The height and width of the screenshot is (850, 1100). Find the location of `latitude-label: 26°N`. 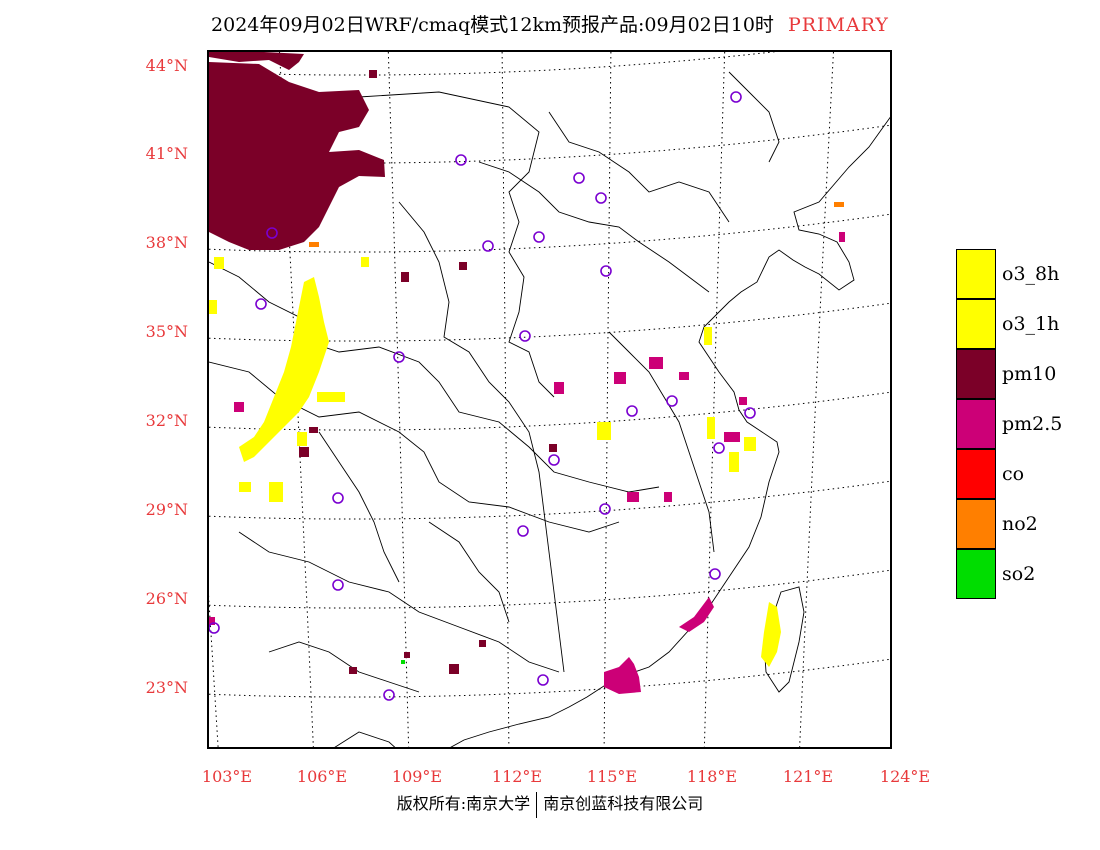

latitude-label: 26°N is located at coordinates (166, 598).